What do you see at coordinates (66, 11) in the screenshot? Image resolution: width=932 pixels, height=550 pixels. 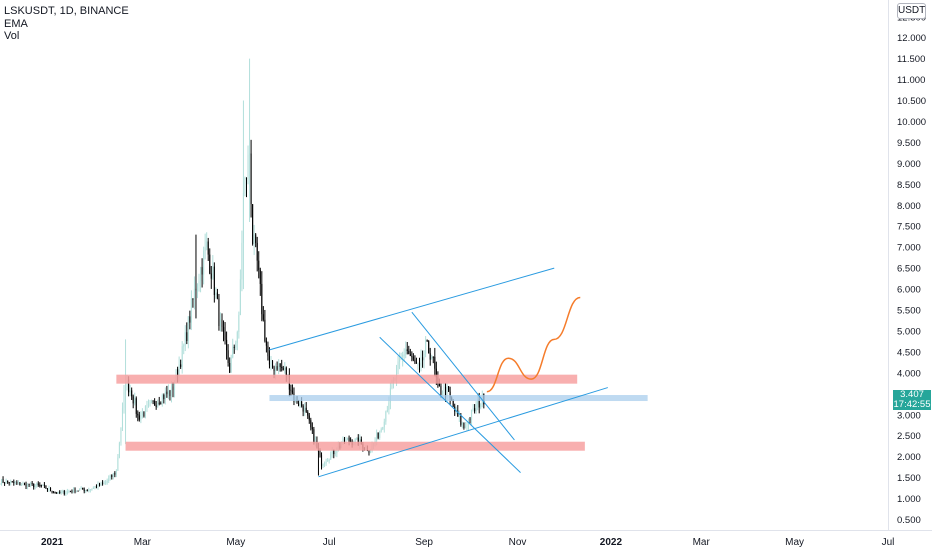 I see `symbol-legend: LSKUSDT, 1D, BINANCE` at bounding box center [66, 11].